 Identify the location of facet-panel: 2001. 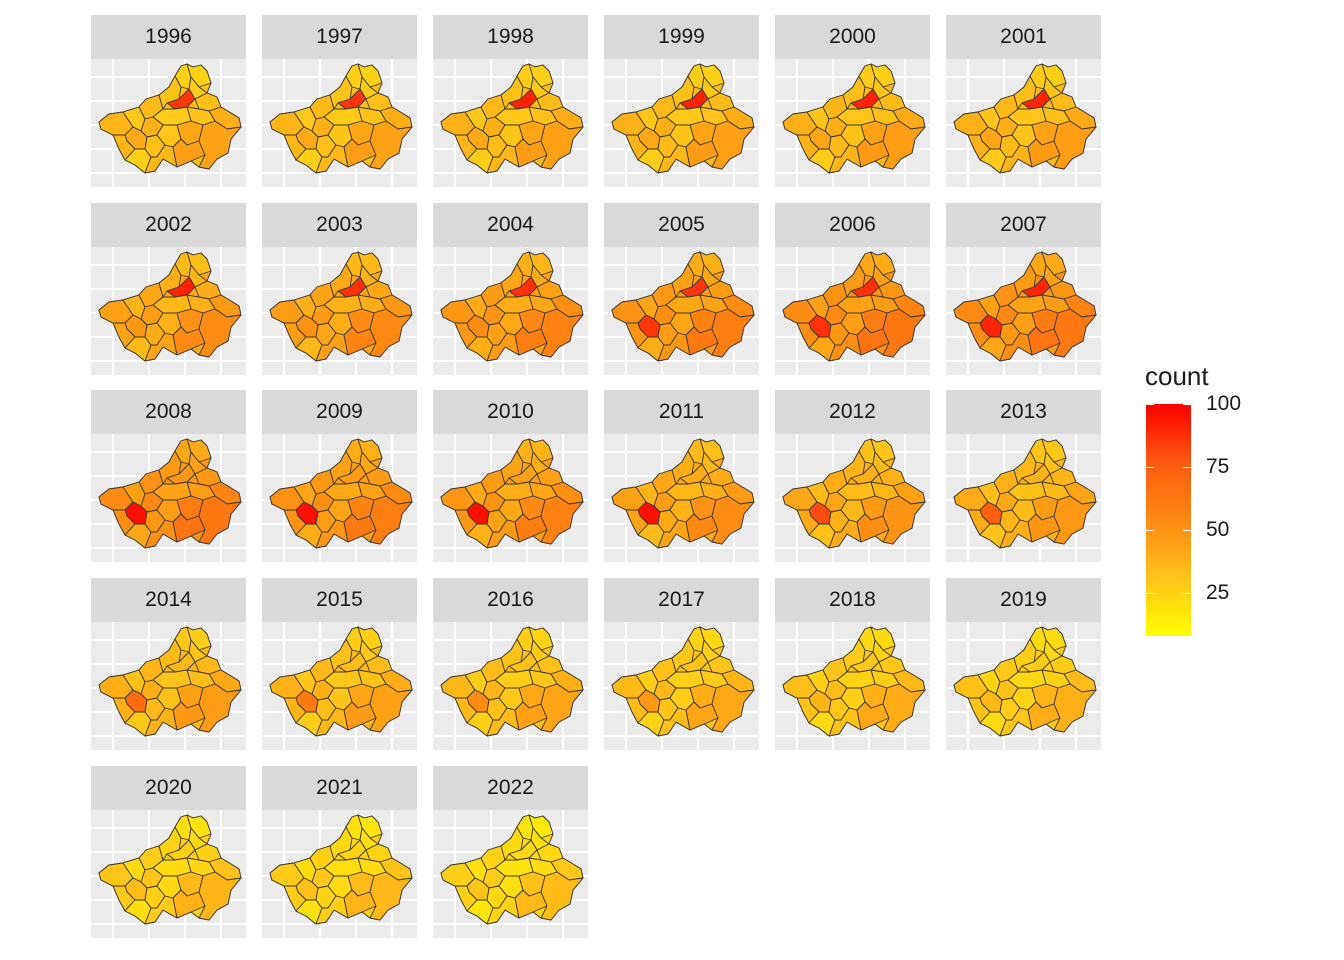
(1023, 101).